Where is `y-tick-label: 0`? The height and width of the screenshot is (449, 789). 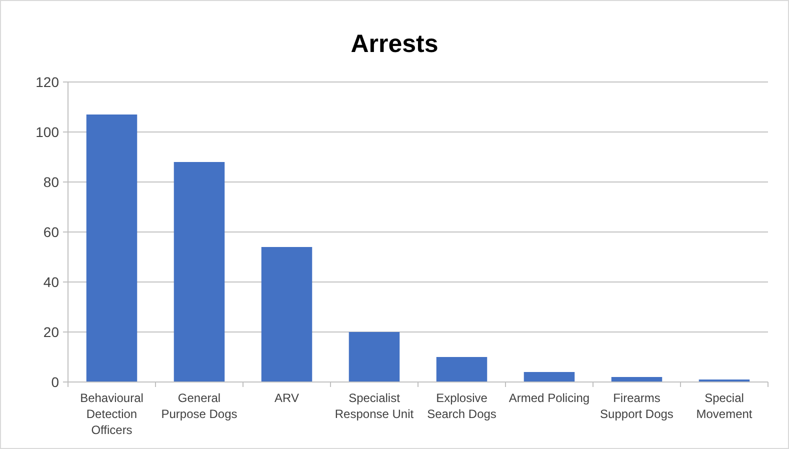
y-tick-label: 0 is located at coordinates (55, 382).